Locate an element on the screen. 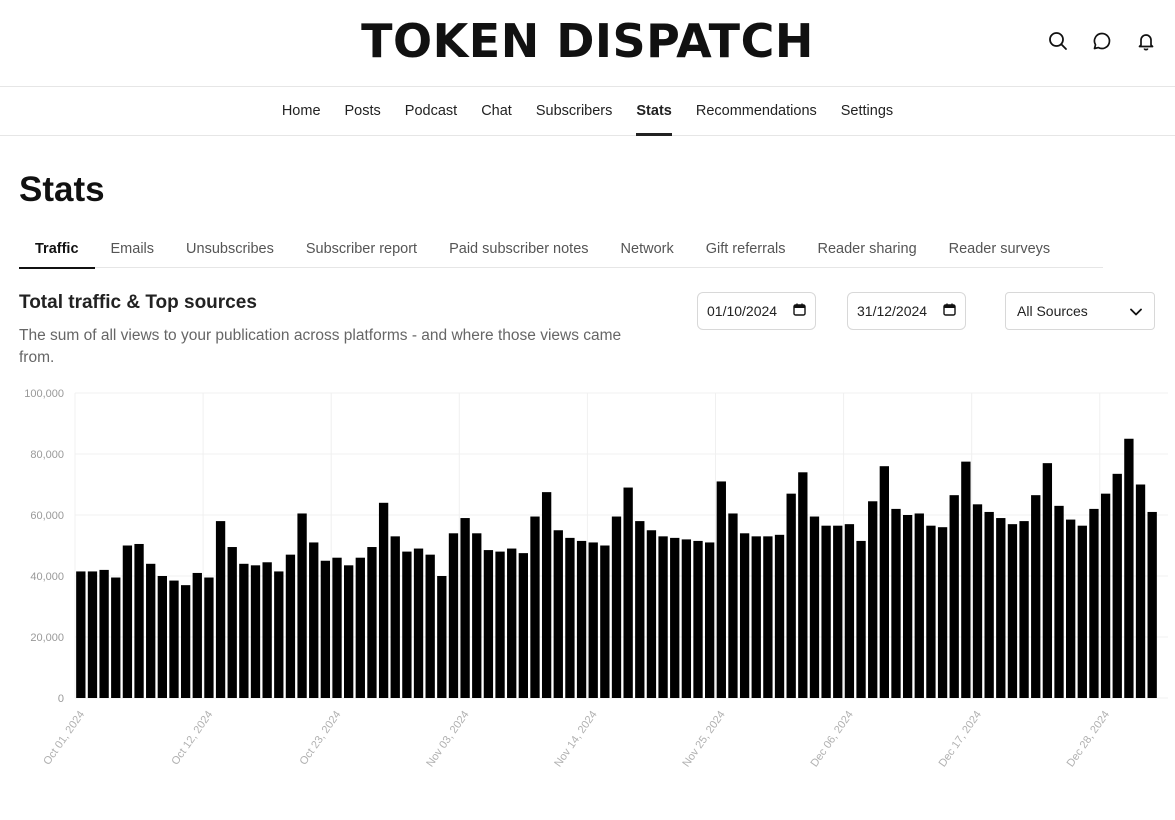  nav-item-subscribers: Subscribers is located at coordinates (574, 110).